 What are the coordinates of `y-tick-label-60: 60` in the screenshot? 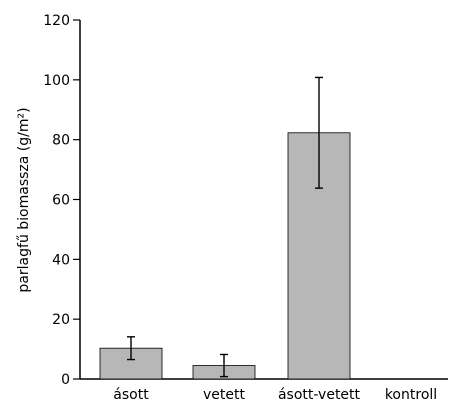 It's located at (61, 201).